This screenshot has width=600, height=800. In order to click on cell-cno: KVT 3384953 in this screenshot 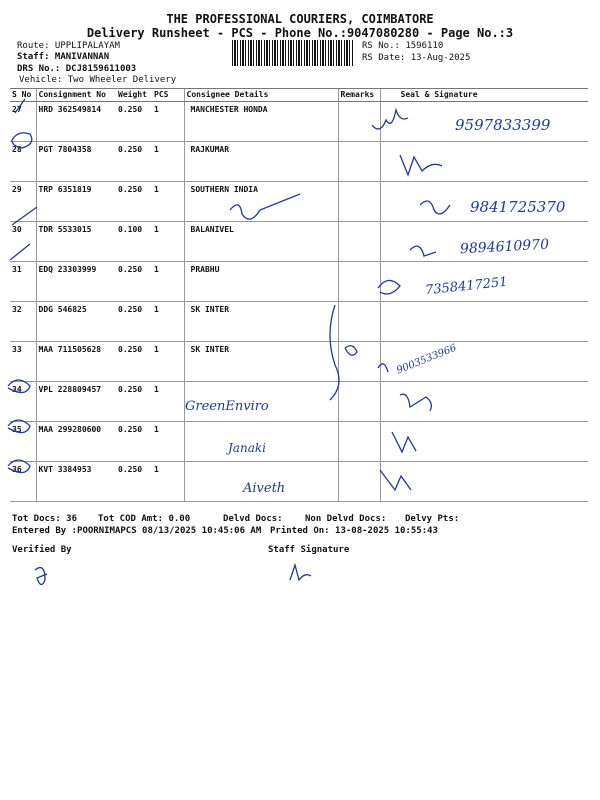, I will do `click(75, 481)`.